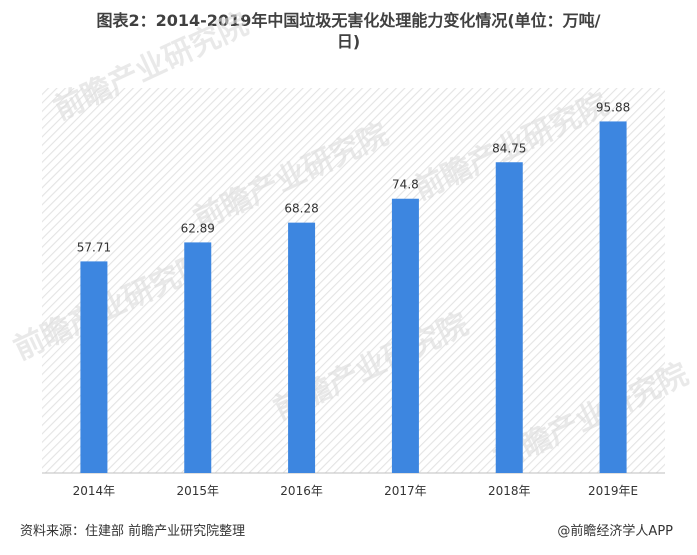 This screenshot has height=555, width=697. I want to click on data-label: 95.88, so click(613, 107).